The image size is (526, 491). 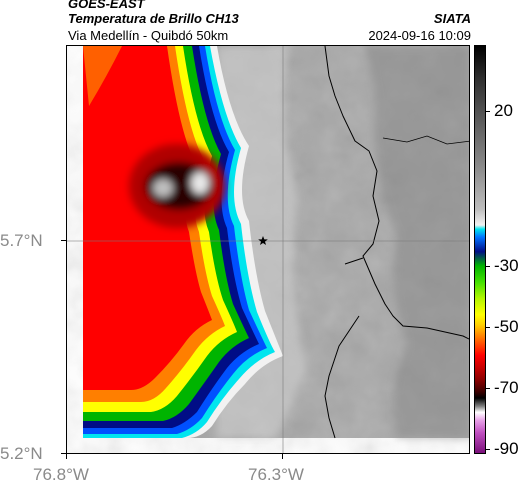 I want to click on overshooting-top-a, so click(x=163, y=188).